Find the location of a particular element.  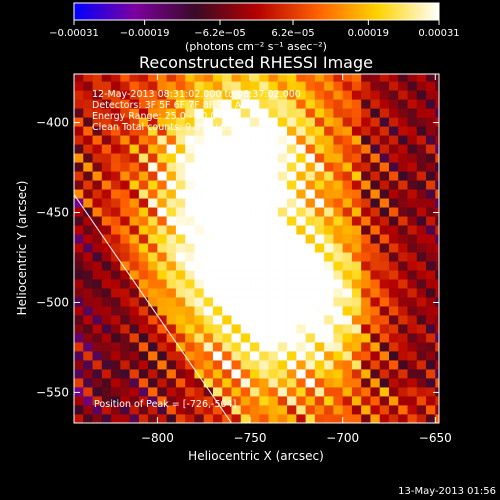

colorbar-strip is located at coordinates (256, 11).